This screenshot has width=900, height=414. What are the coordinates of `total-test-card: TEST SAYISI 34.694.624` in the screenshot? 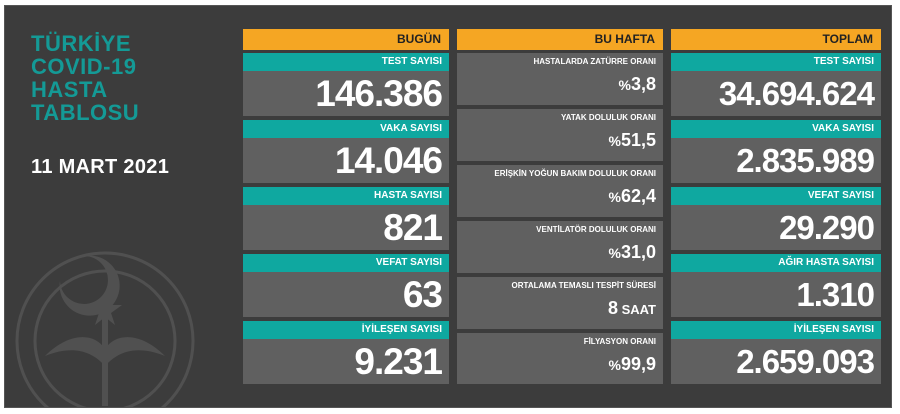 It's located at (776, 84).